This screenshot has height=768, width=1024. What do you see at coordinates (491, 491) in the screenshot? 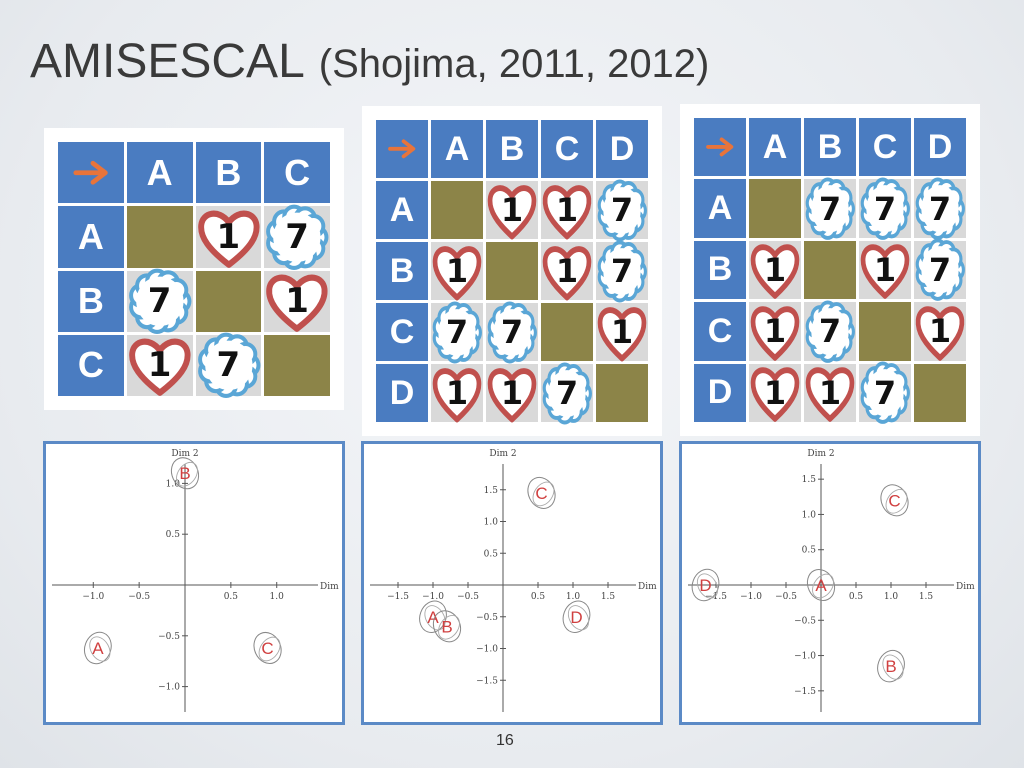
I see `y-tick-label: 1.5` at bounding box center [491, 491].